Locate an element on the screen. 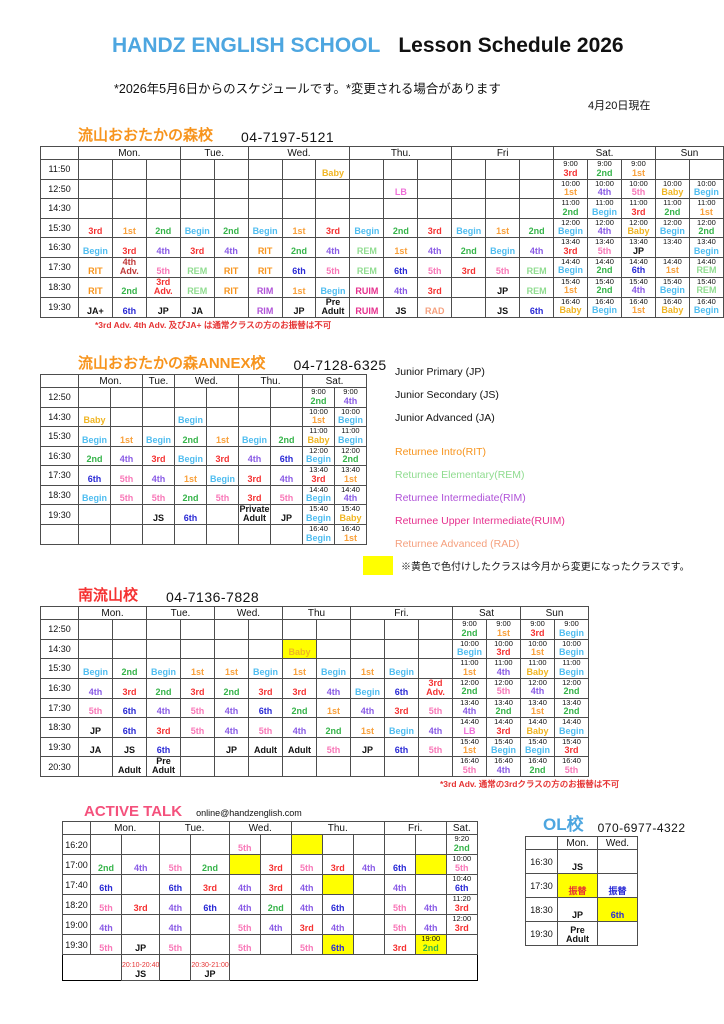  schedule-cell: 16:40 2nd is located at coordinates (537, 766).